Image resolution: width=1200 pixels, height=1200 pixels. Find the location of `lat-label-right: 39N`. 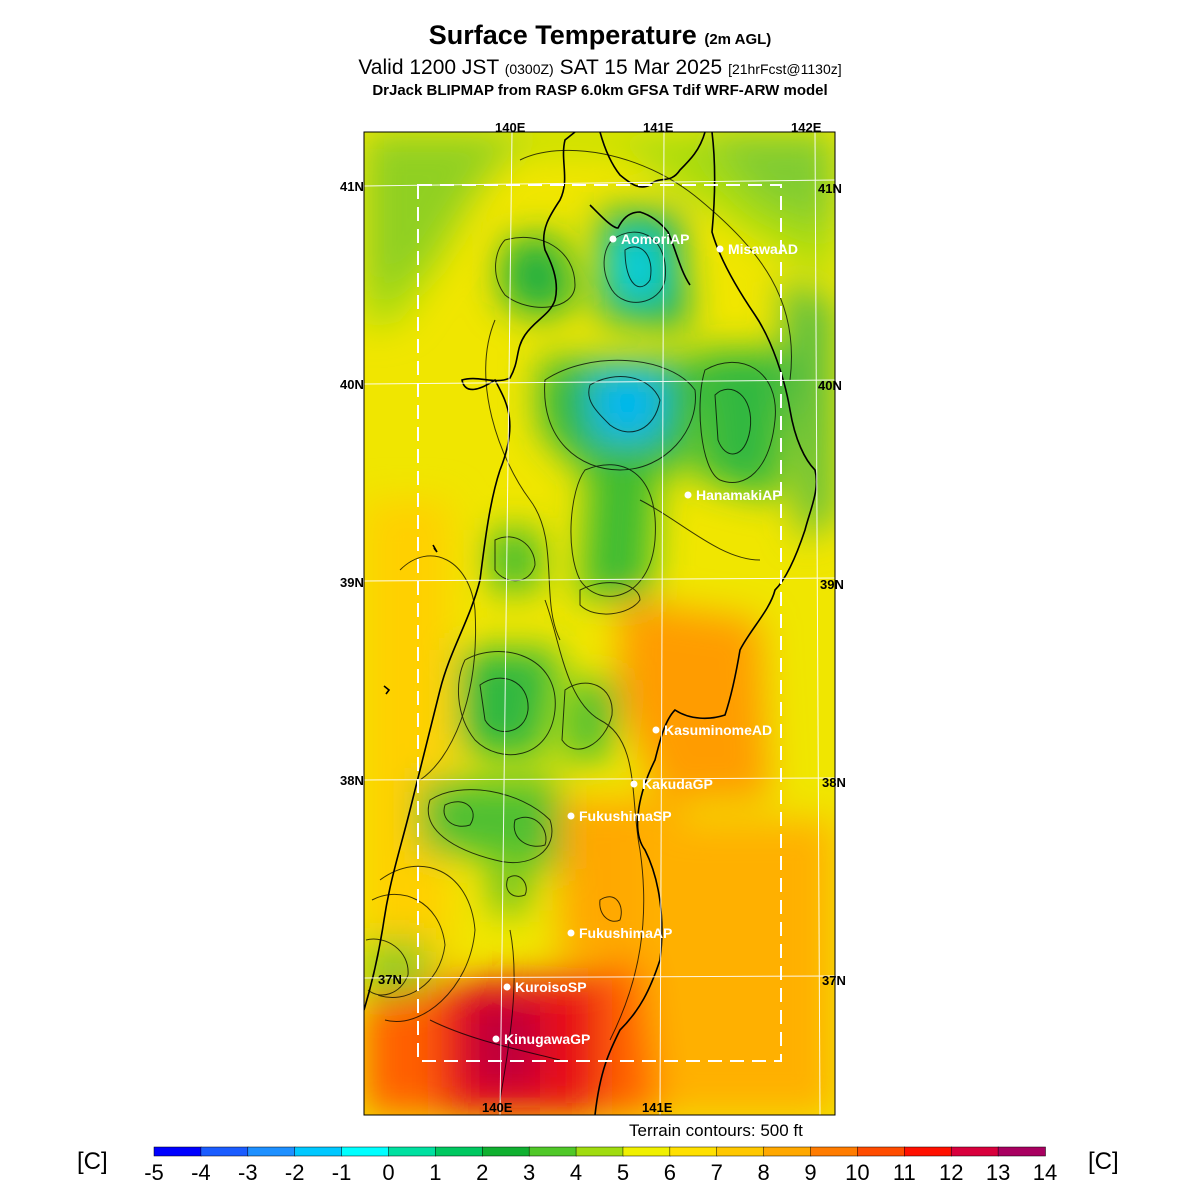

lat-label-right: 39N is located at coordinates (832, 584).